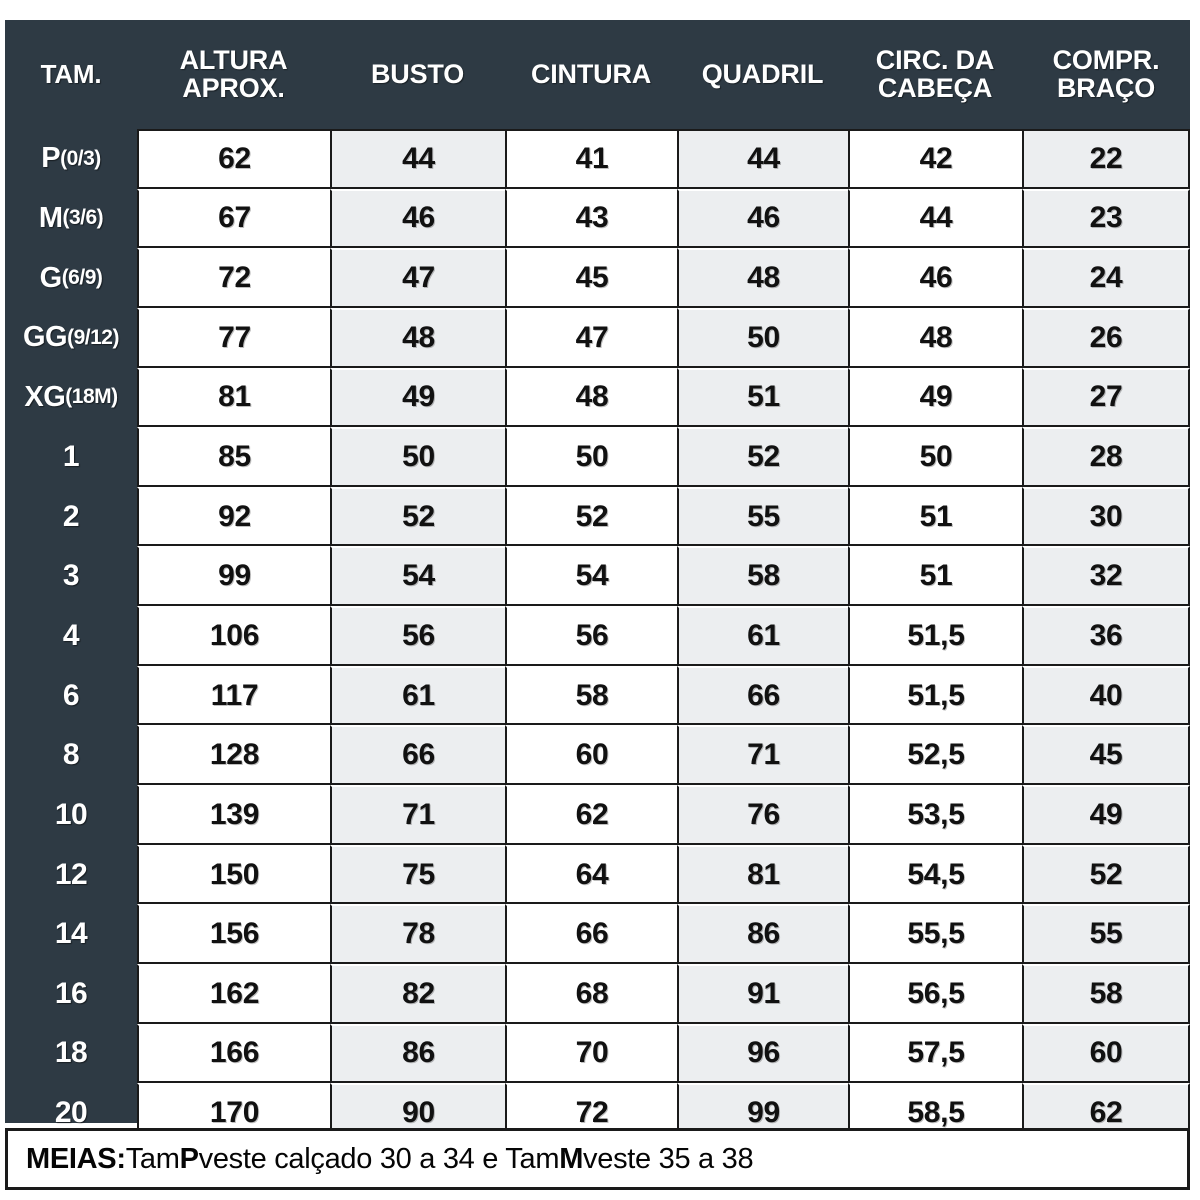 The image size is (1200, 1200). What do you see at coordinates (233, 755) in the screenshot?
I see `cell-altura: 128` at bounding box center [233, 755].